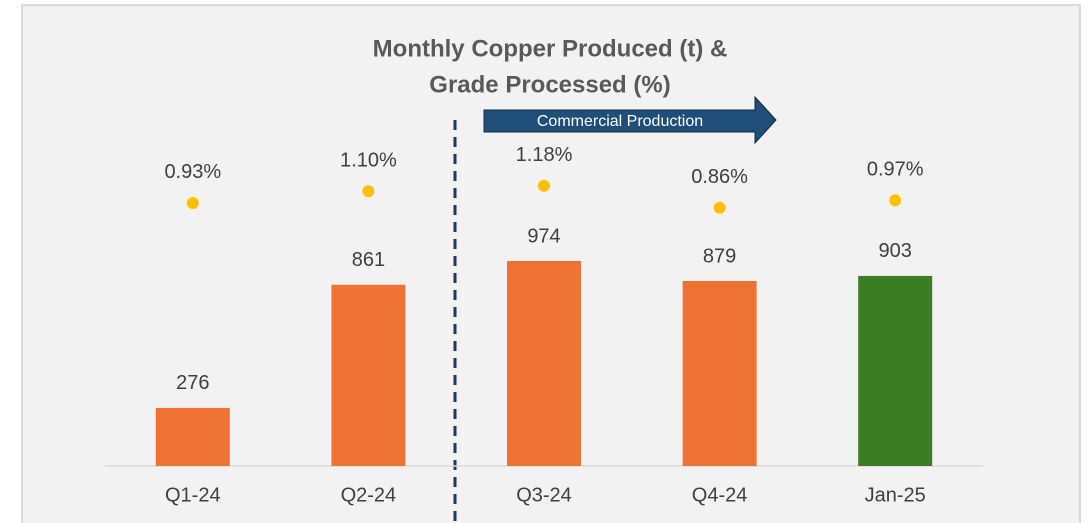  What do you see at coordinates (193, 495) in the screenshot?
I see `x-tick-label: Q1-24` at bounding box center [193, 495].